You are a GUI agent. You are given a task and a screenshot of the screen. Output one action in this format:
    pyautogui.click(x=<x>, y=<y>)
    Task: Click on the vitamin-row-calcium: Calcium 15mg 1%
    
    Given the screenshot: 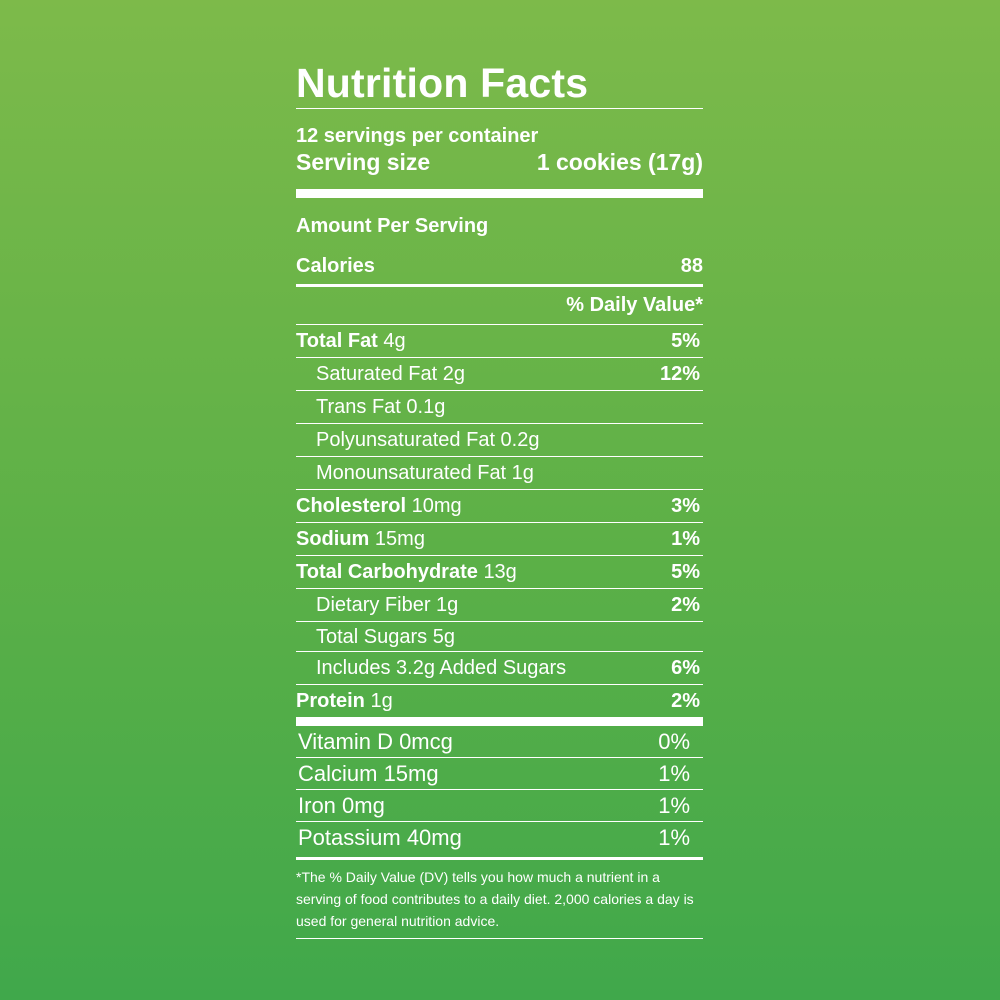 What is the action you would take?
    pyautogui.click(x=499, y=774)
    